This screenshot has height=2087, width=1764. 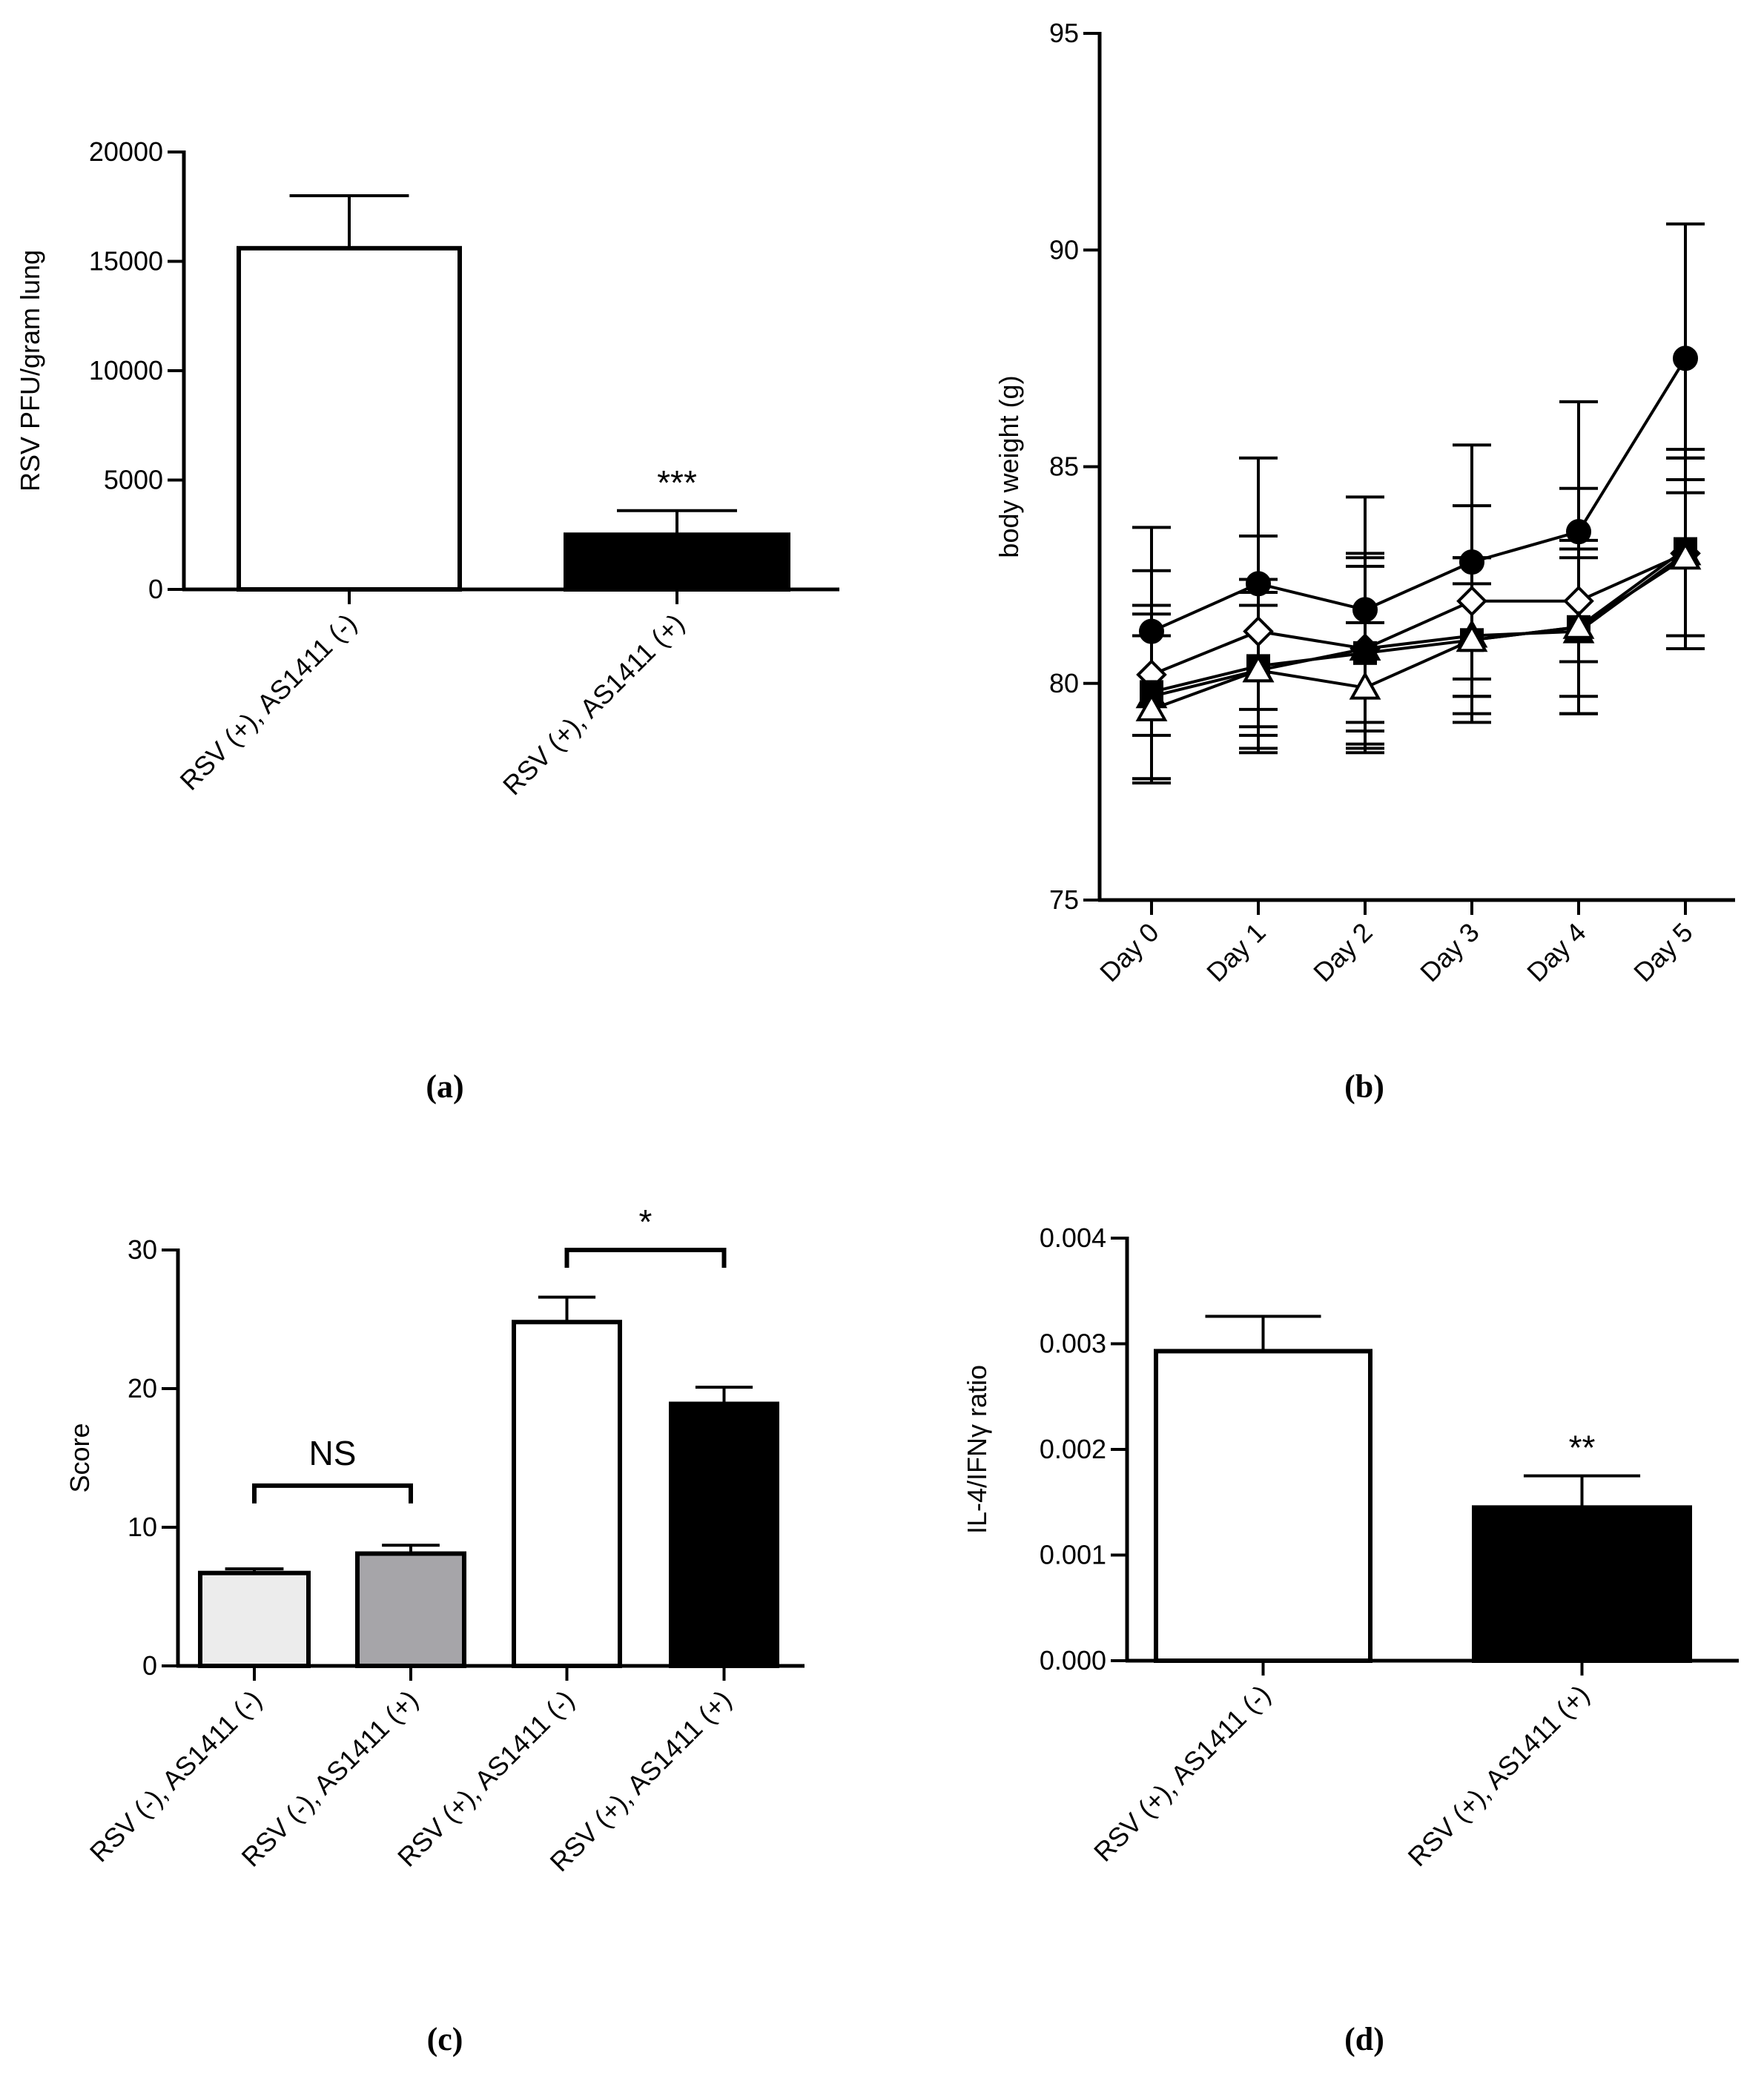 I want to click on y-tick-label: 0.003, so click(x=1073, y=1344).